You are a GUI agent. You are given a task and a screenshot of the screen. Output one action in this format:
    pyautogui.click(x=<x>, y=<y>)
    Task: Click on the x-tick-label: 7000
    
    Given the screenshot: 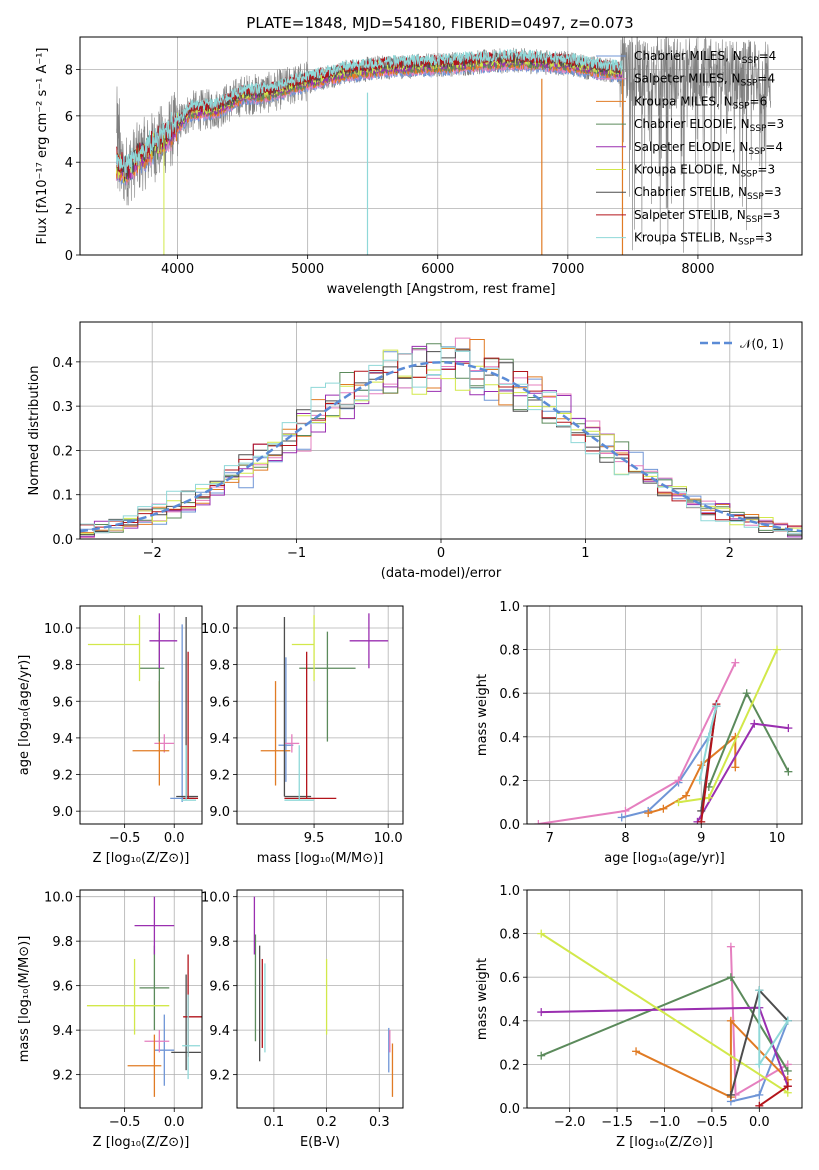 What is the action you would take?
    pyautogui.click(x=567, y=269)
    